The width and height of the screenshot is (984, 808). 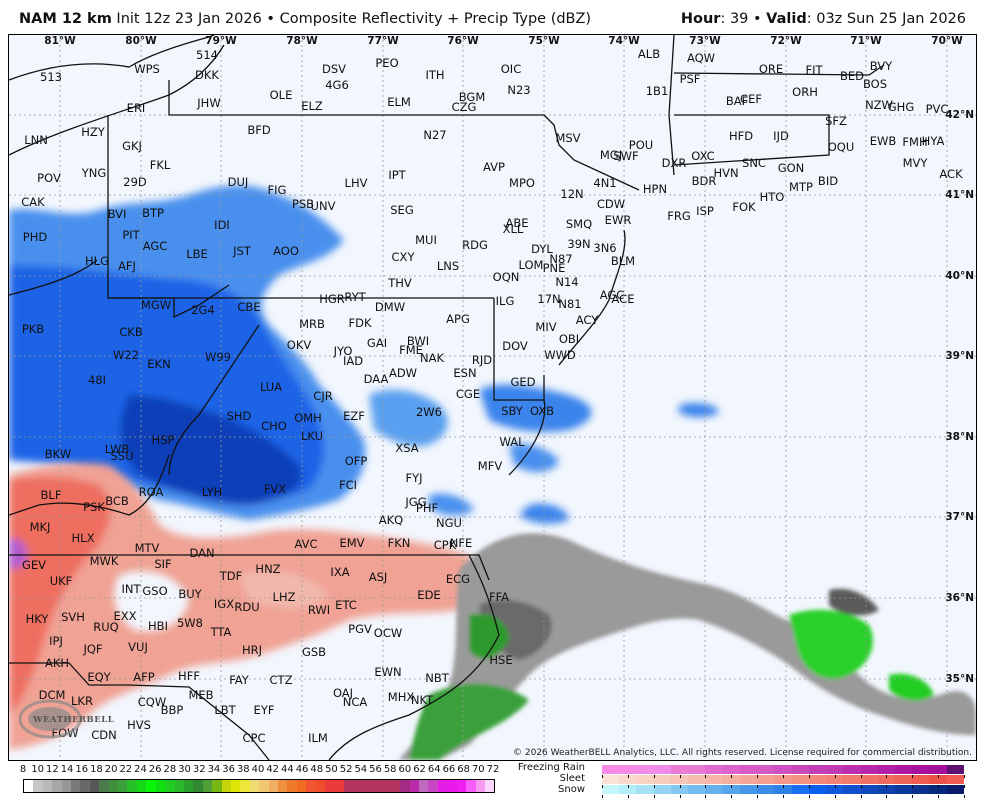 What do you see at coordinates (201, 695) in the screenshot?
I see `station-label: MEB` at bounding box center [201, 695].